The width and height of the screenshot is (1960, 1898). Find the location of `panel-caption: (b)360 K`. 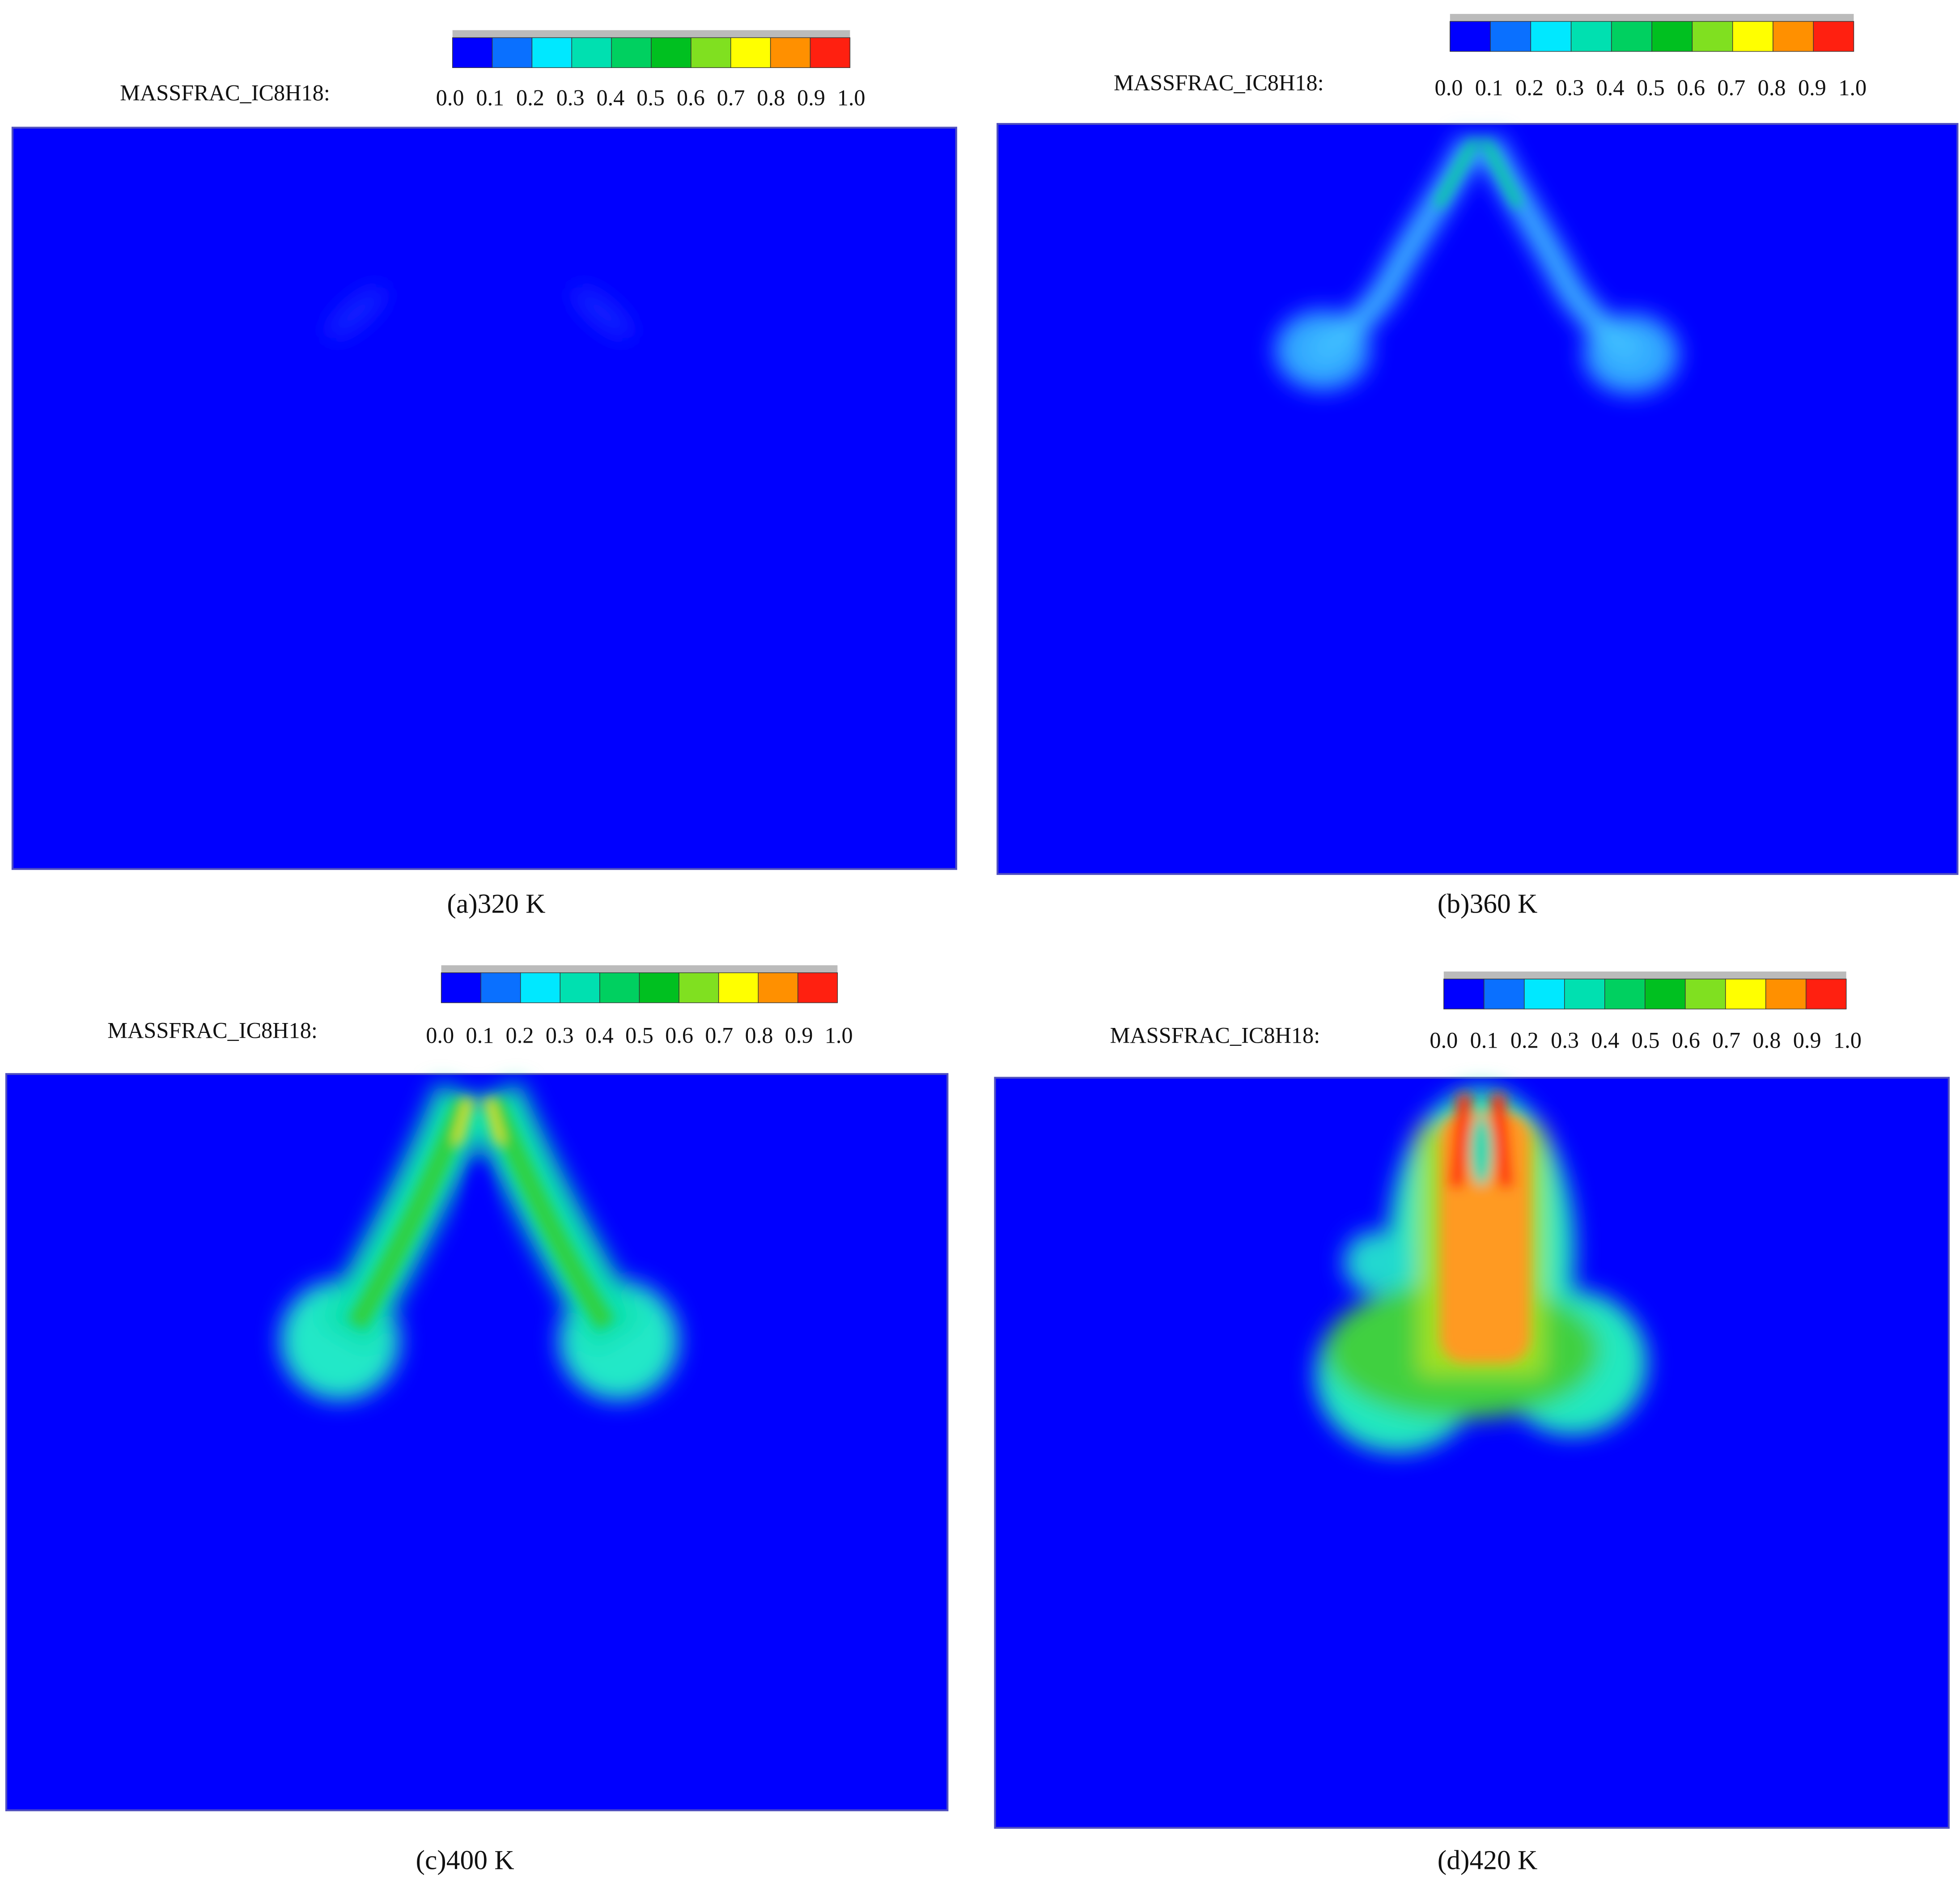

panel-caption: (b)360 K is located at coordinates (1488, 904).